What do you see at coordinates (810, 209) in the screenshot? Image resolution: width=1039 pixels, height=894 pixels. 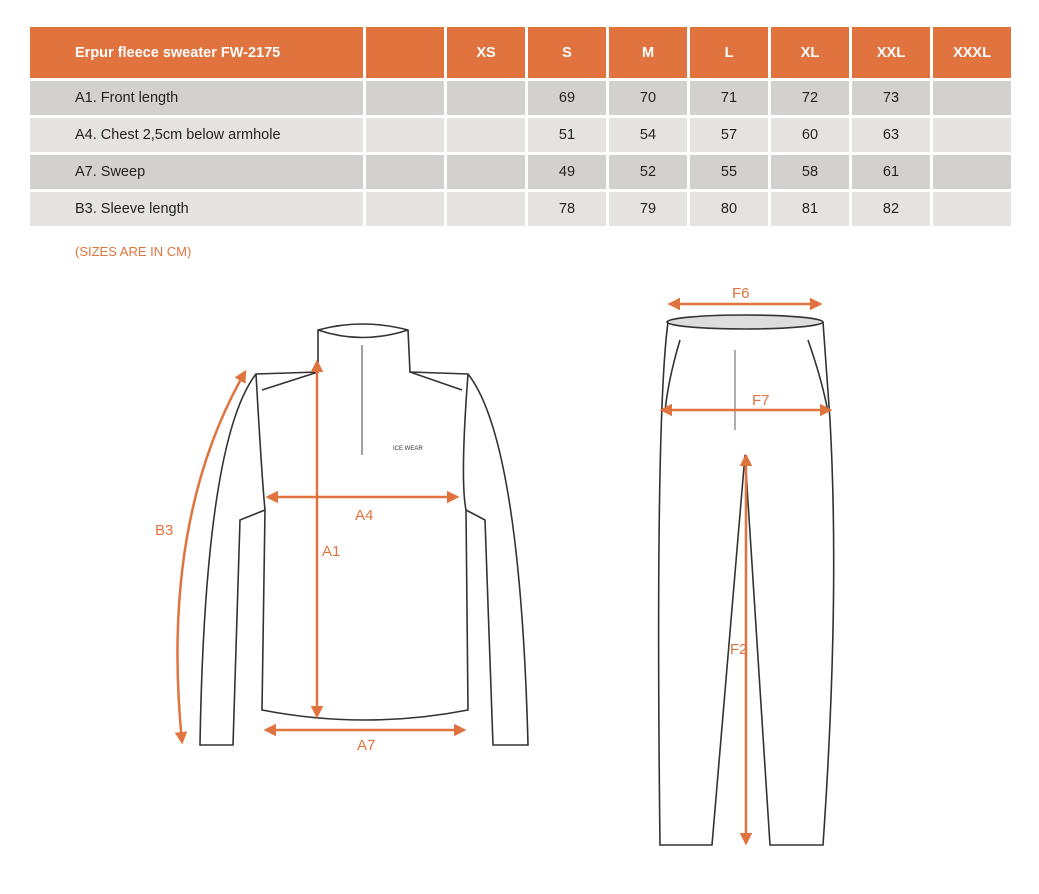 I see `measurement-value: 81` at bounding box center [810, 209].